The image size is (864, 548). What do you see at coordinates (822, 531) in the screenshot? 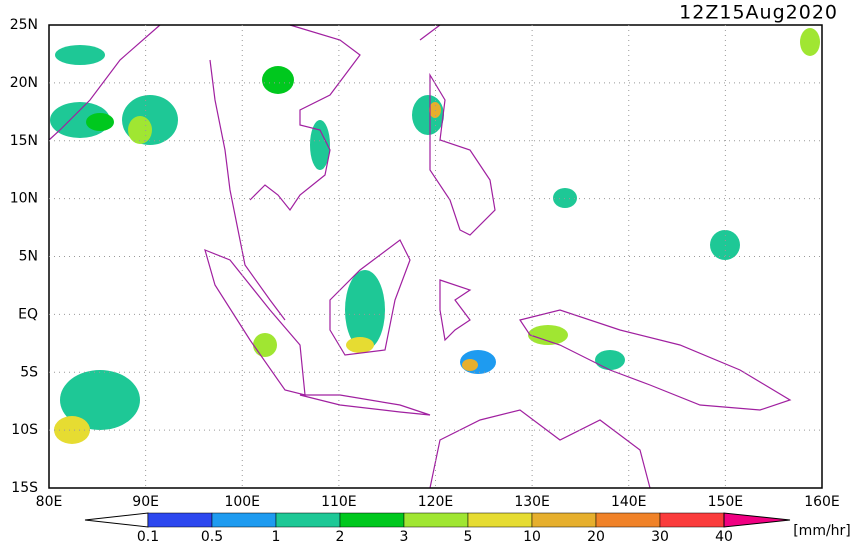
I see `colorbar-unit: [mm/hr]` at bounding box center [822, 531].